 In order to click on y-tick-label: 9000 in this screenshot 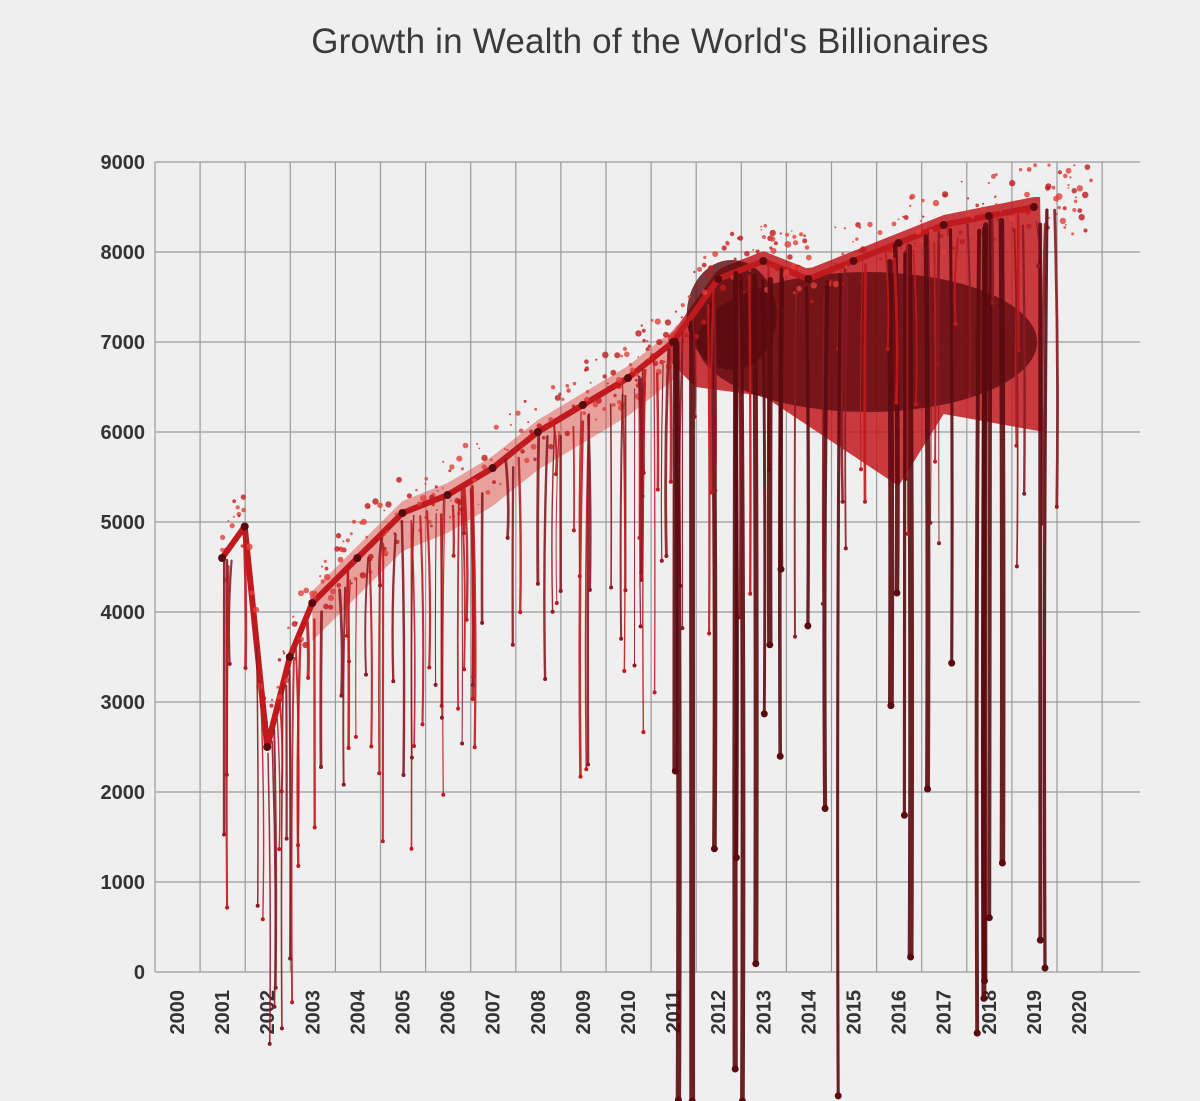, I will do `click(123, 163)`.